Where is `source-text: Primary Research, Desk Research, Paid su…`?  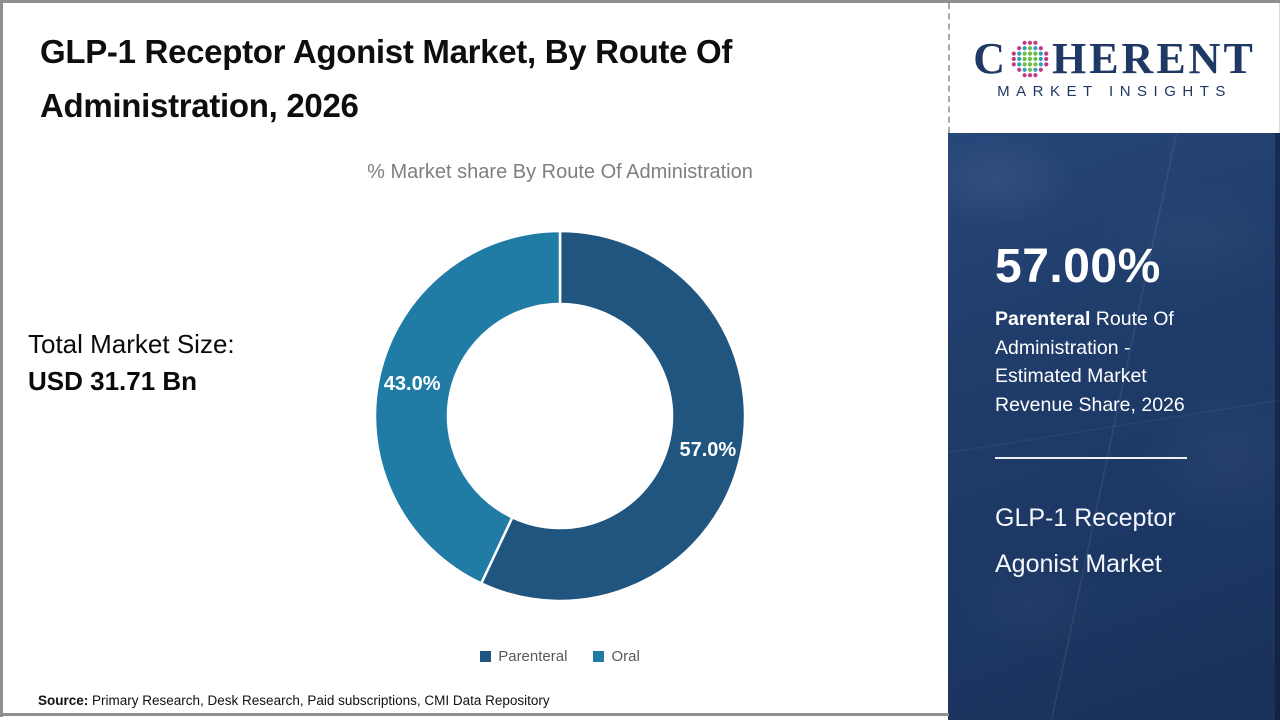 source-text: Primary Research, Desk Research, Paid su… is located at coordinates (319, 700).